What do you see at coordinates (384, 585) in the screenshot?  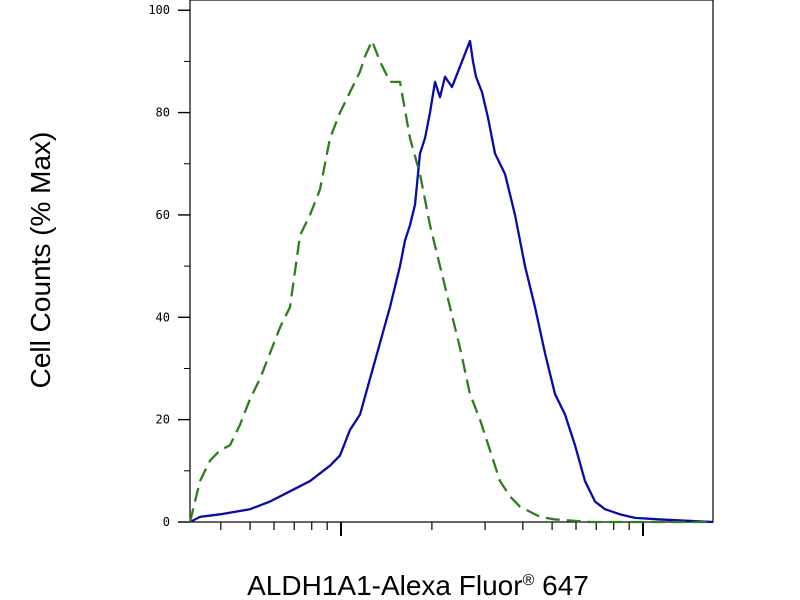 I see `x-axis-title-main: ALDH1A1-Alexa Fluor` at bounding box center [384, 585].